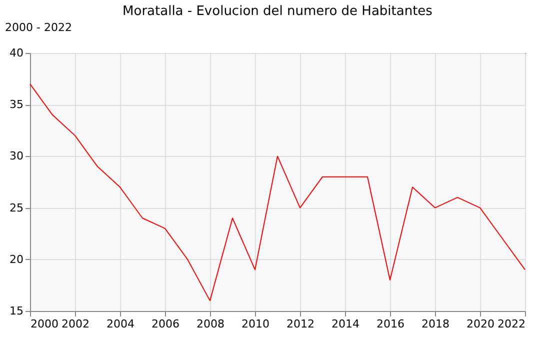  Describe the element at coordinates (17, 207) in the screenshot. I see `y-tick-label: 25` at that location.